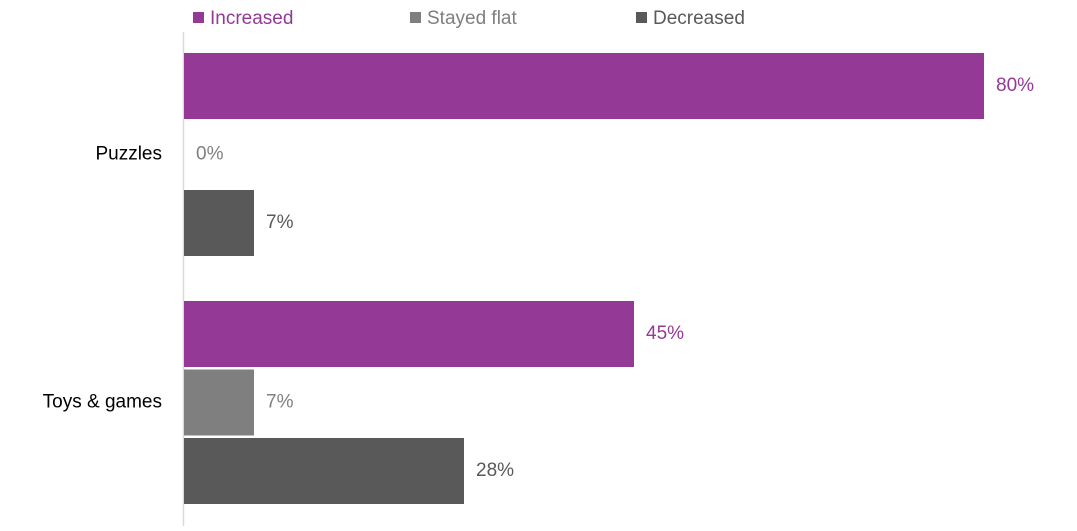 This screenshot has width=1077, height=531. I want to click on data-label-toys-games-decreased: 28%, so click(495, 470).